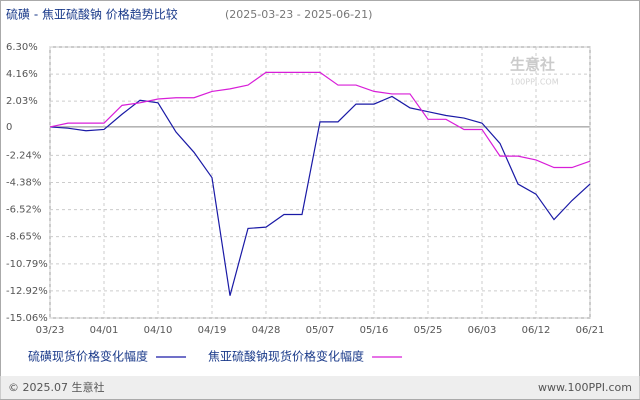  Describe the element at coordinates (23, 183) in the screenshot. I see `y-tick-label: -4.38%` at that location.